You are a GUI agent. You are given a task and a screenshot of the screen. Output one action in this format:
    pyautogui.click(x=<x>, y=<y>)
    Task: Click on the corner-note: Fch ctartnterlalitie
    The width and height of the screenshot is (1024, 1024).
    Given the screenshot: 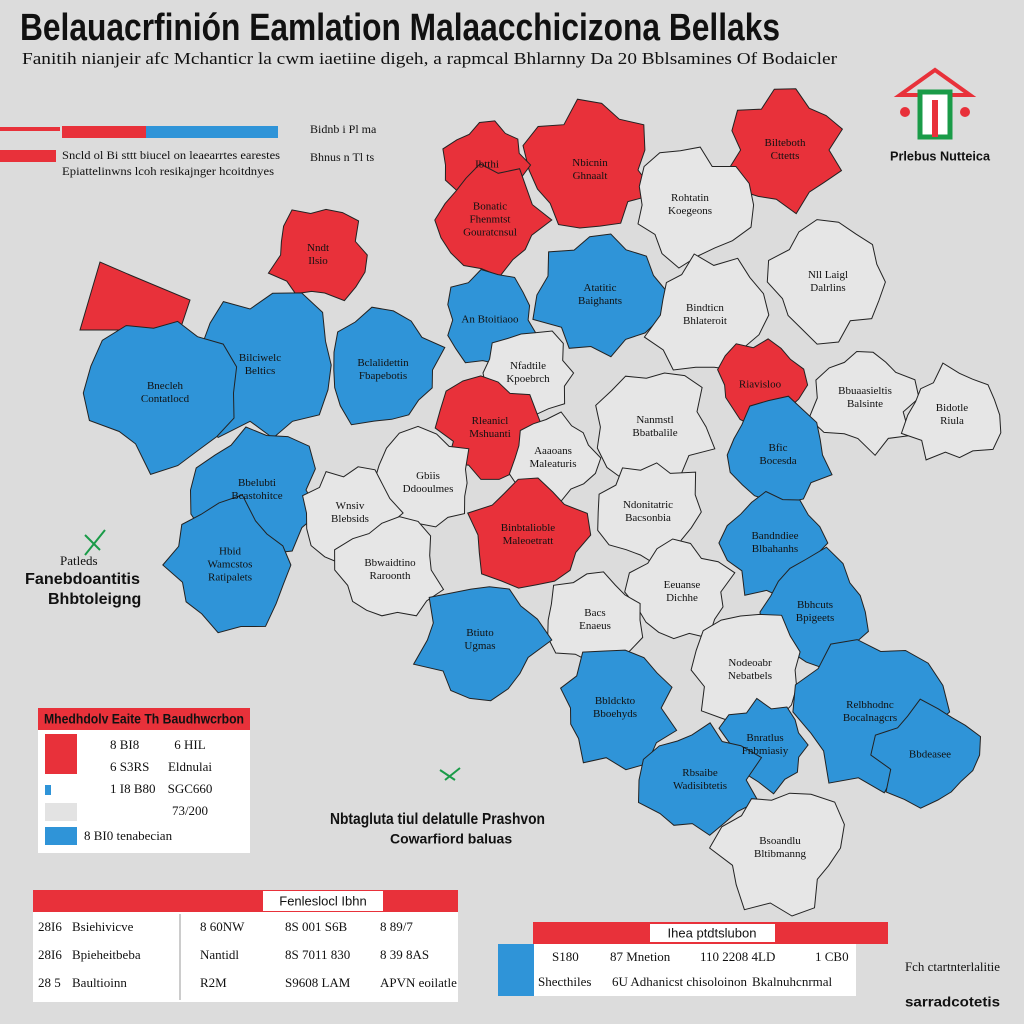 What is the action you would take?
    pyautogui.click(x=952, y=966)
    